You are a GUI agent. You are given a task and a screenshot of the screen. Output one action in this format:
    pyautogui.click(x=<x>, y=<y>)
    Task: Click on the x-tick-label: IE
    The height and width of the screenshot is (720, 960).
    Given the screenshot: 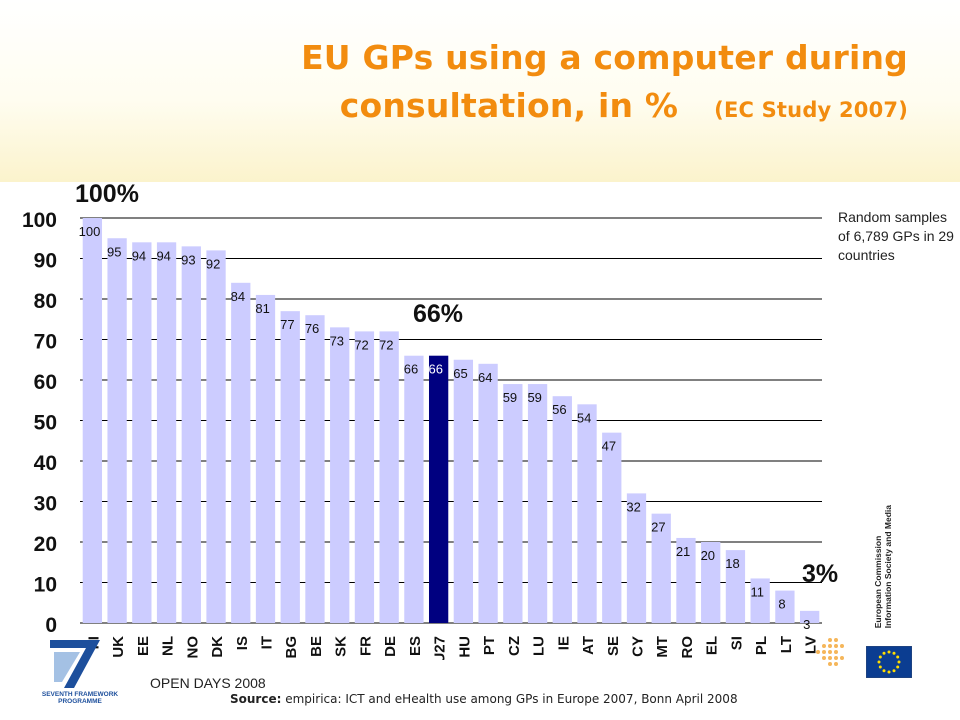 What is the action you would take?
    pyautogui.click(x=563, y=643)
    